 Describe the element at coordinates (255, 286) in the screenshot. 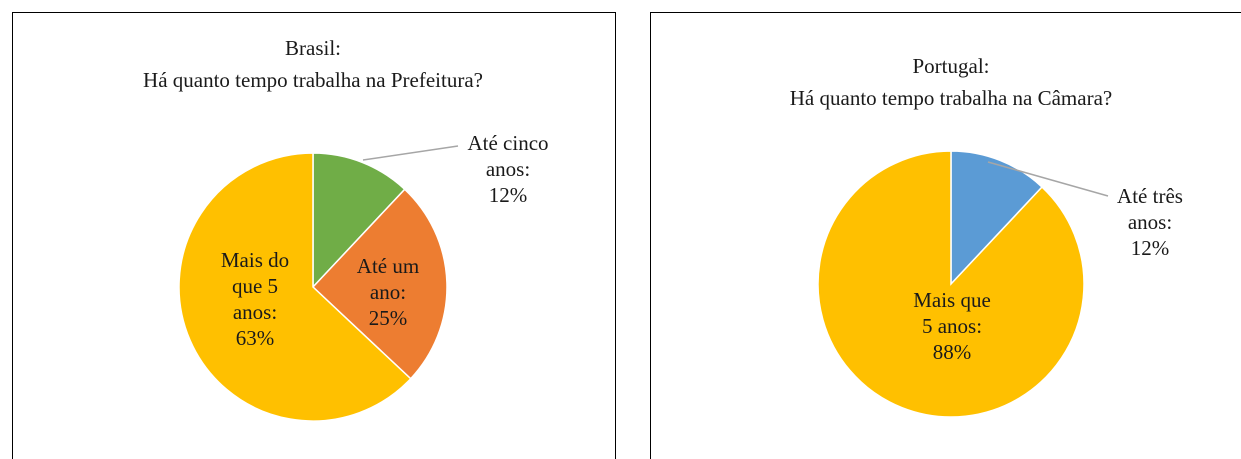

I see `slice-label: Mais do que 5 anos:` at that location.